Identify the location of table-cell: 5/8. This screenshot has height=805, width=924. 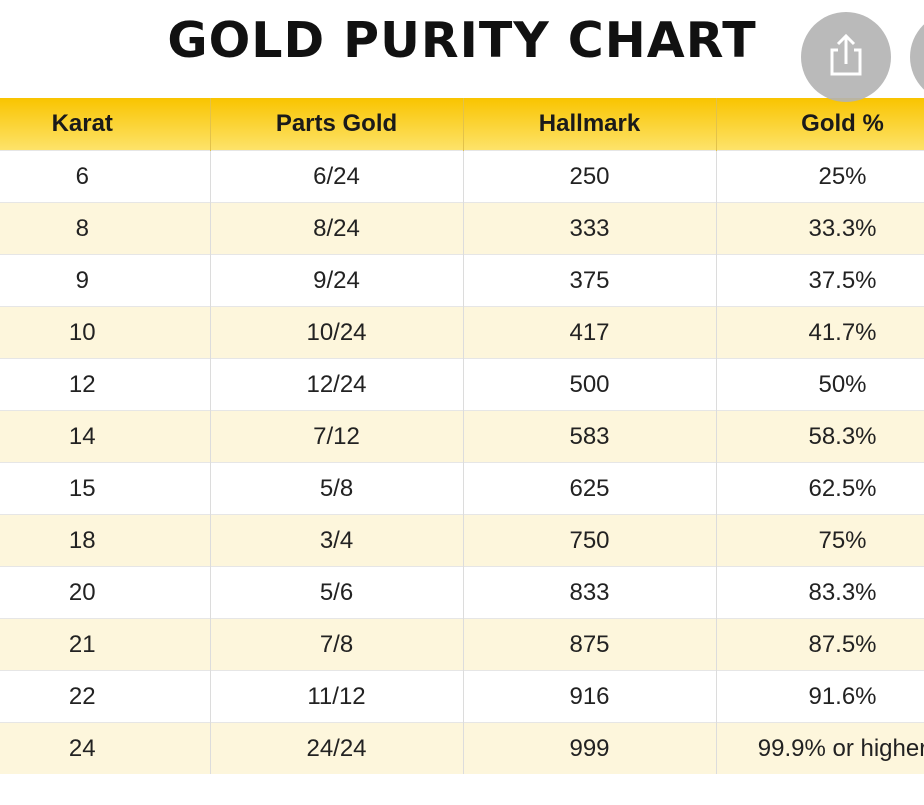
(337, 488).